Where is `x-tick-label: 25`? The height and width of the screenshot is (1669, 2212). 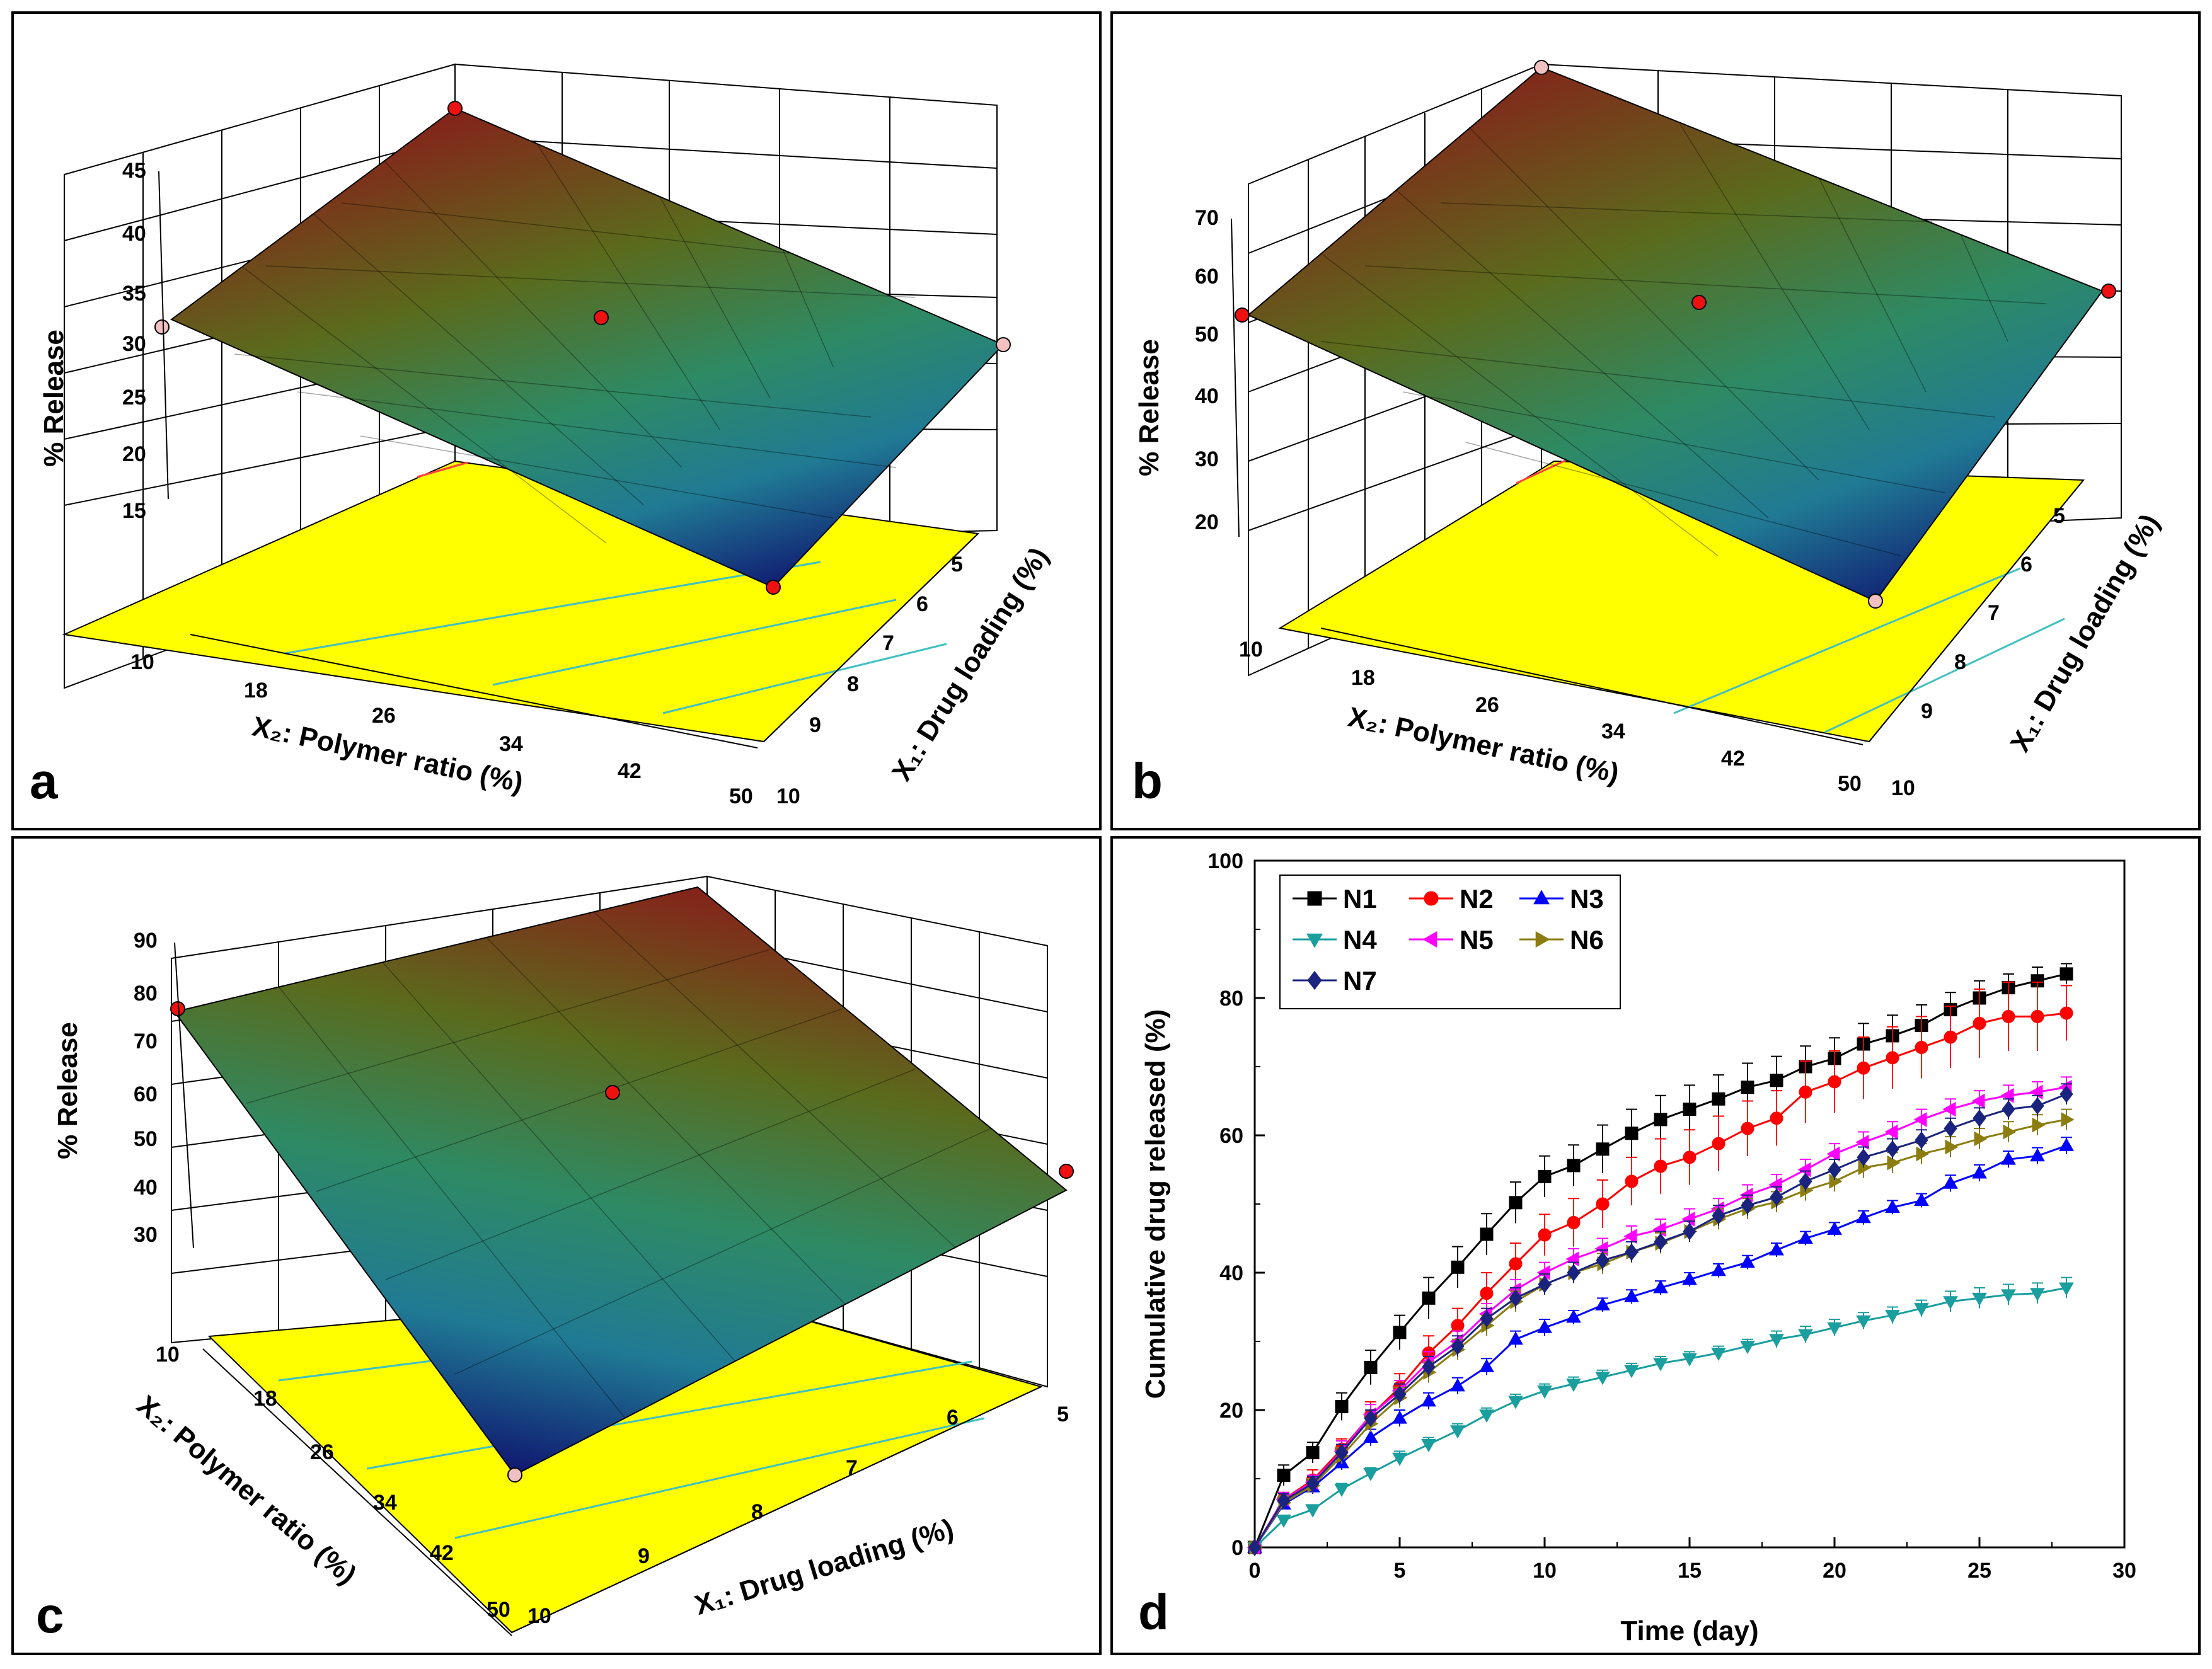 x-tick-label: 25 is located at coordinates (1979, 1571).